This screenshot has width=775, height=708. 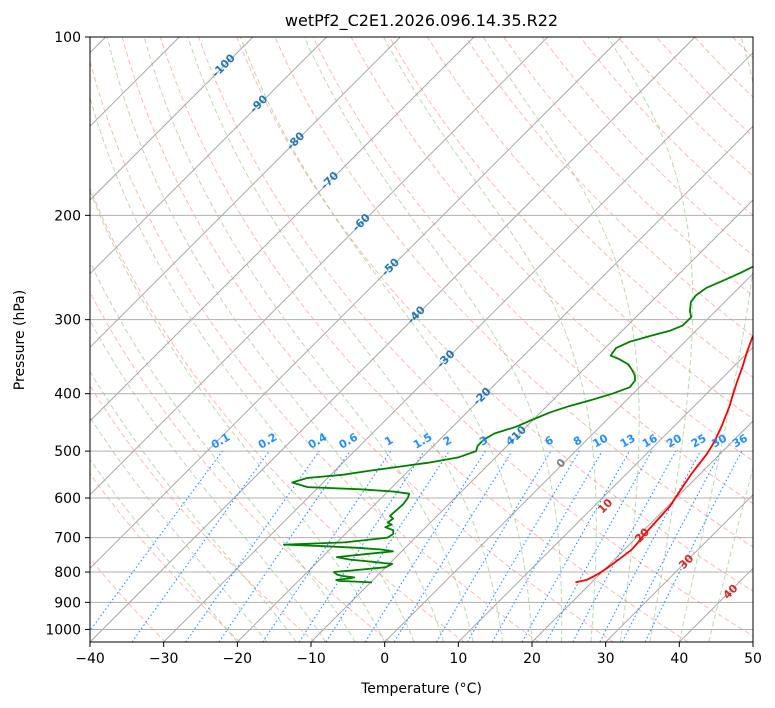 I want to click on mixing-ratio-label: 2, so click(x=447, y=441).